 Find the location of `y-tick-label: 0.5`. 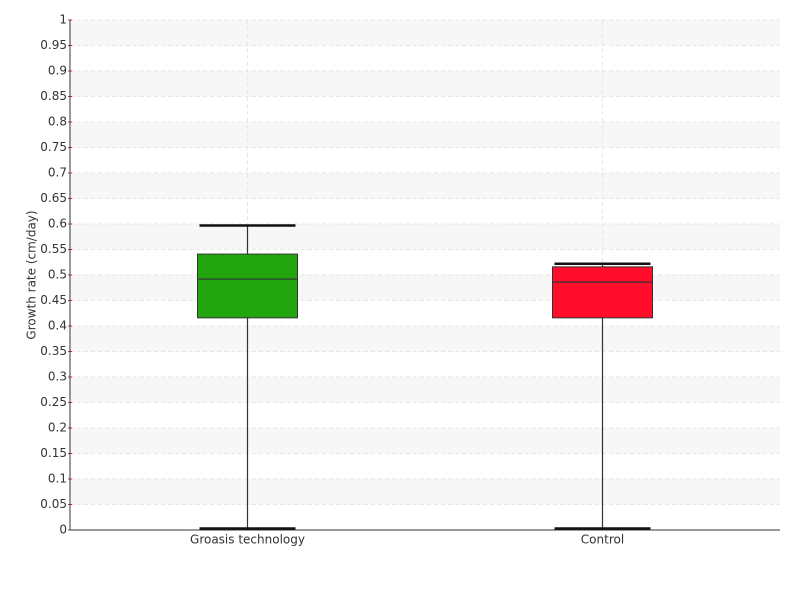

y-tick-label: 0.5 is located at coordinates (57, 275).